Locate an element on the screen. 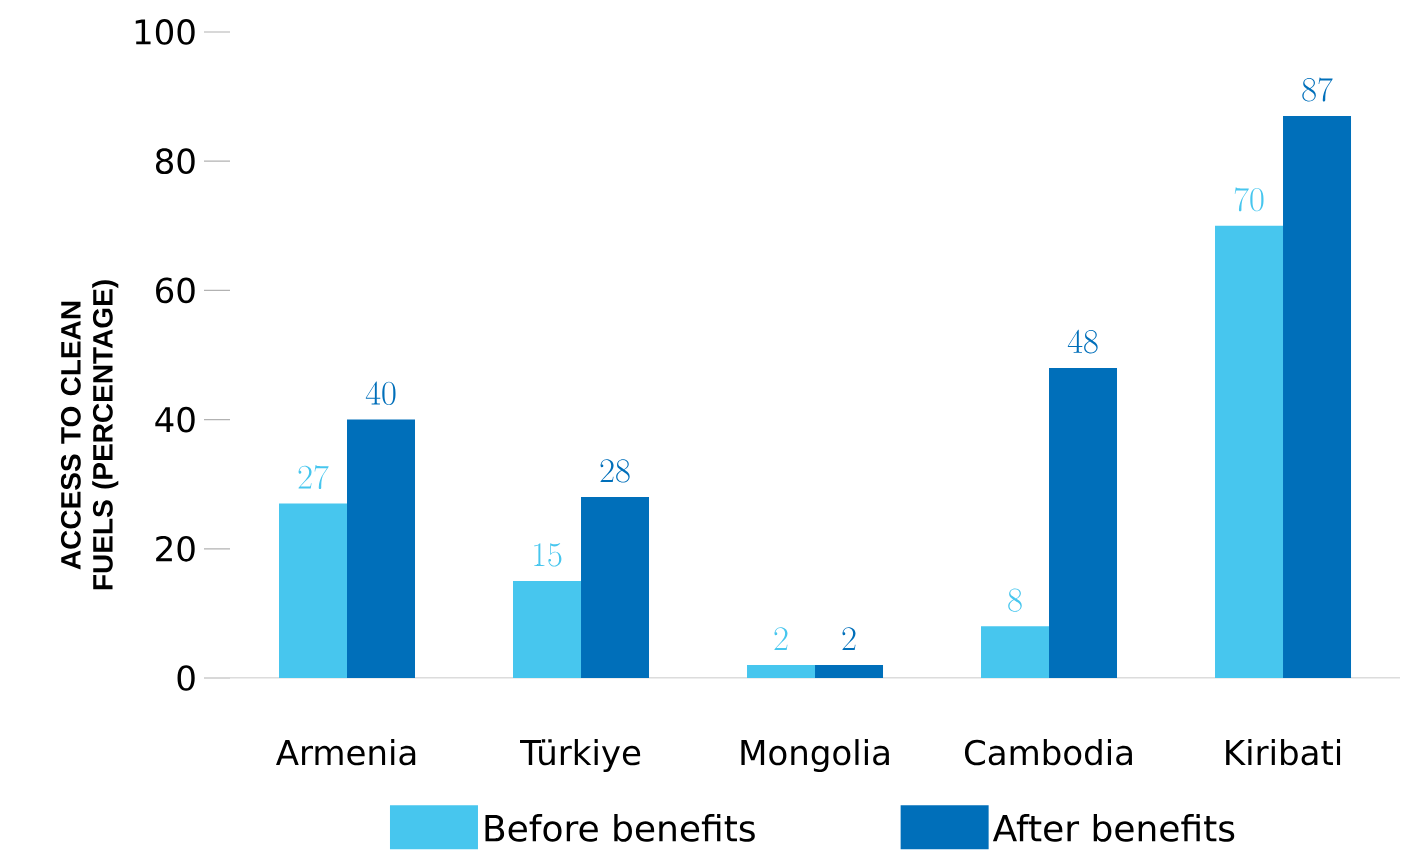 Image resolution: width=1401 pixels, height=857 pixels. legend-label: Before benefits is located at coordinates (620, 827).